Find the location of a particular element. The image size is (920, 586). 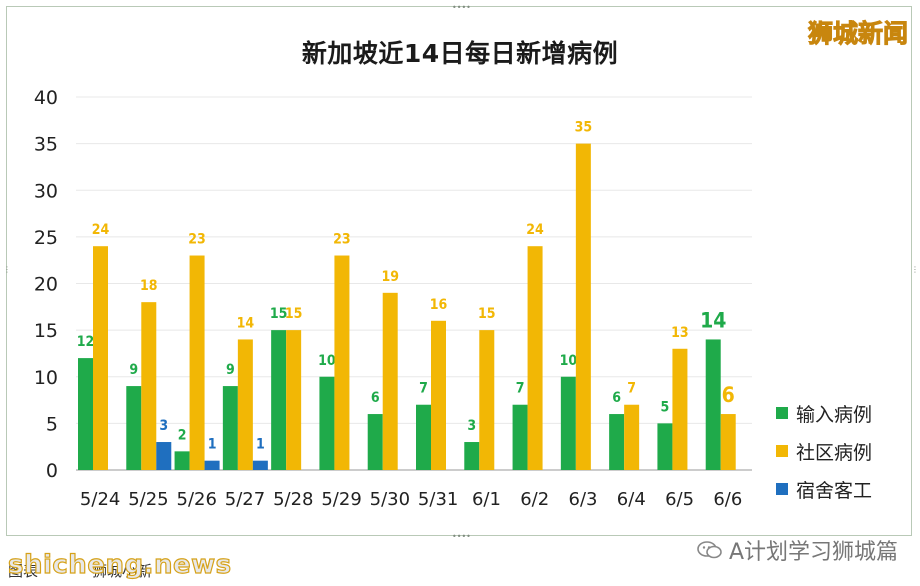

data-label: 12 is located at coordinates (86, 342).